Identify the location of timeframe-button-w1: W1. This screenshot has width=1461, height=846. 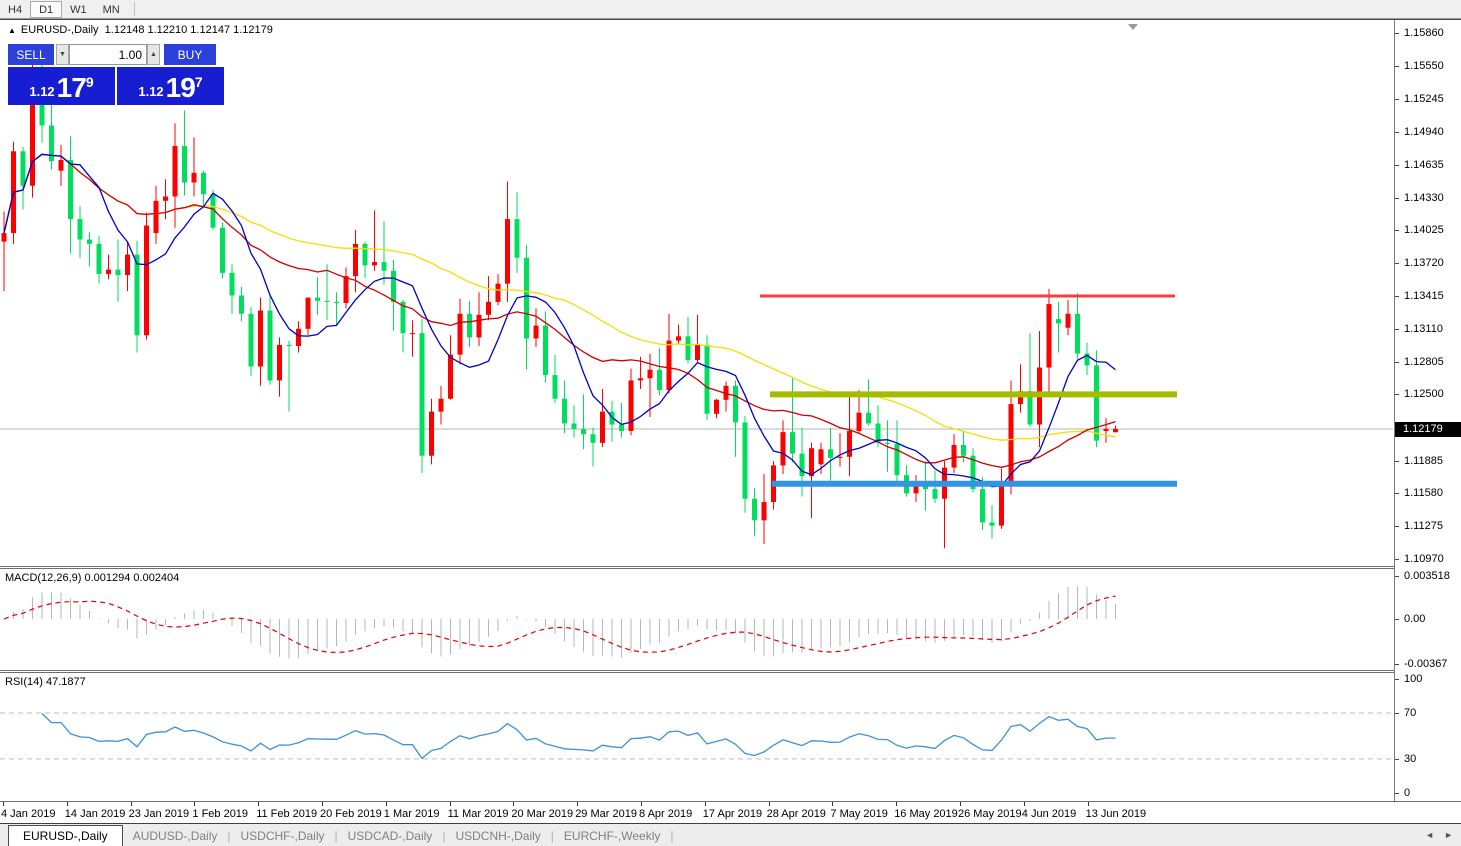
(78, 9).